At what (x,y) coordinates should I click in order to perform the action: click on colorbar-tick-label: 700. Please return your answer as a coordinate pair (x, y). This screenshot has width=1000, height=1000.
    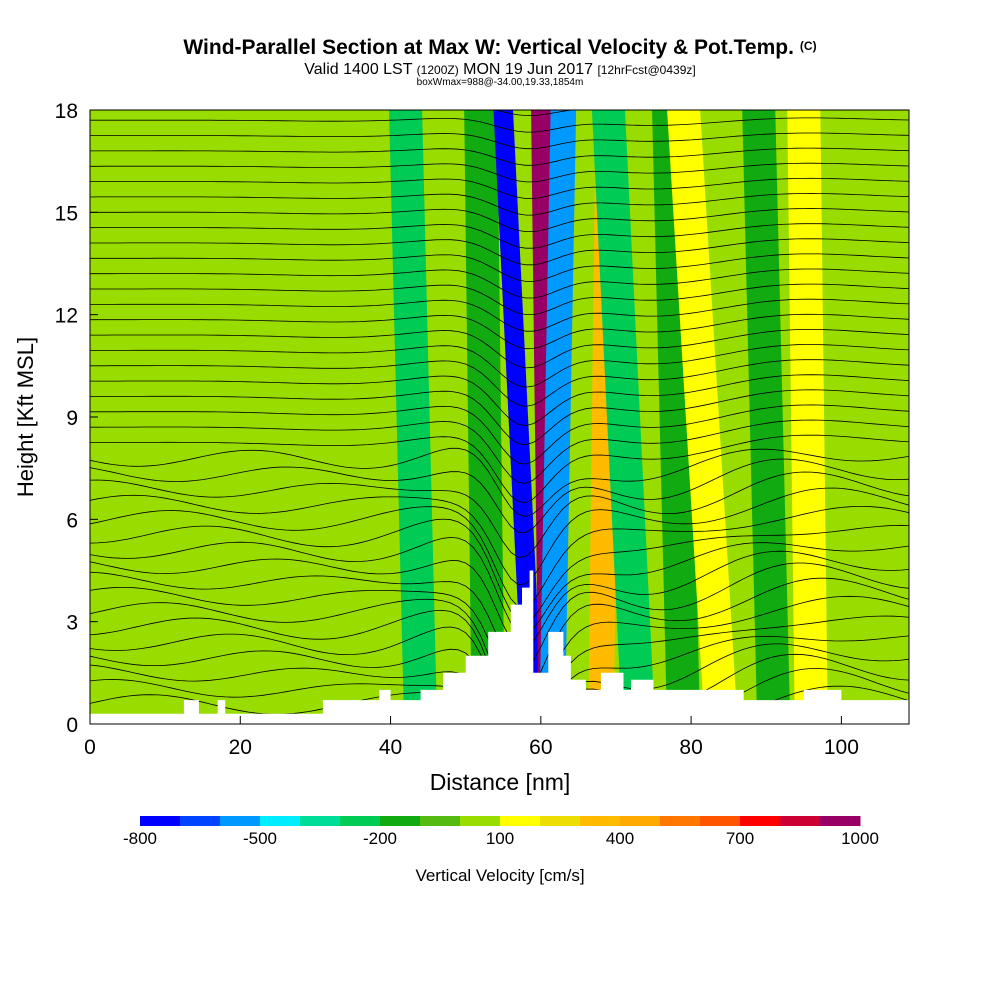
    Looking at the image, I should click on (740, 838).